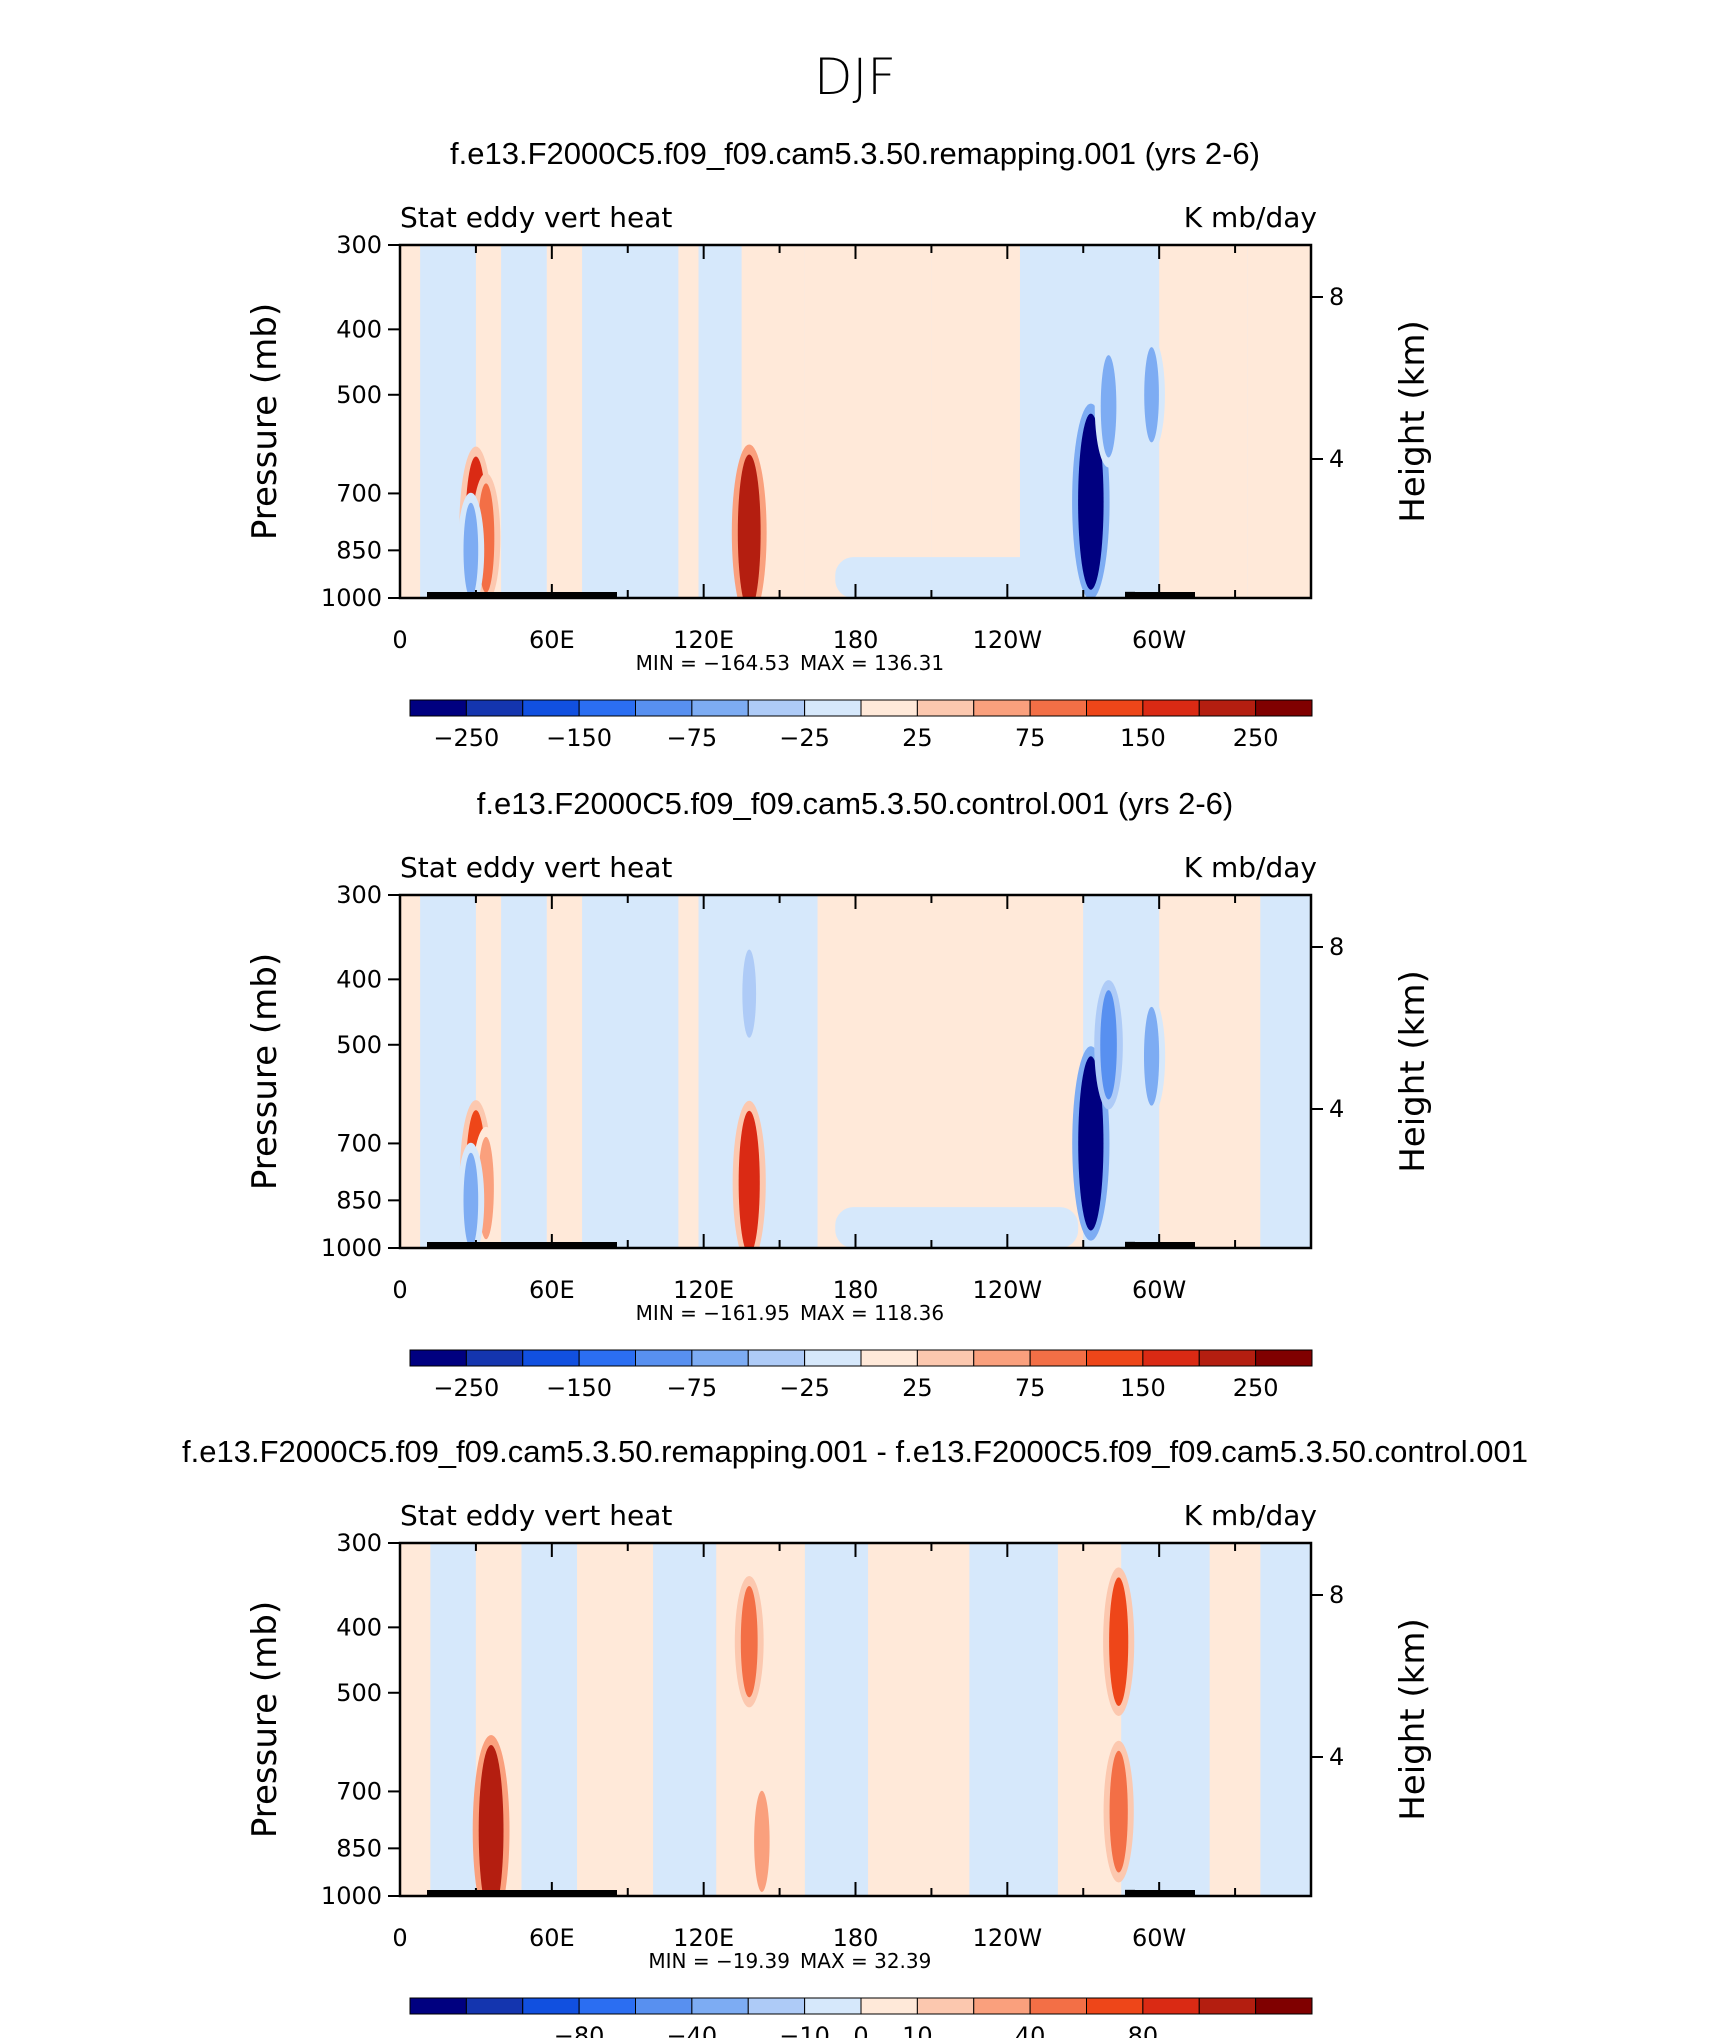  What do you see at coordinates (399, 1938) in the screenshot?
I see `xtick-label: 0` at bounding box center [399, 1938].